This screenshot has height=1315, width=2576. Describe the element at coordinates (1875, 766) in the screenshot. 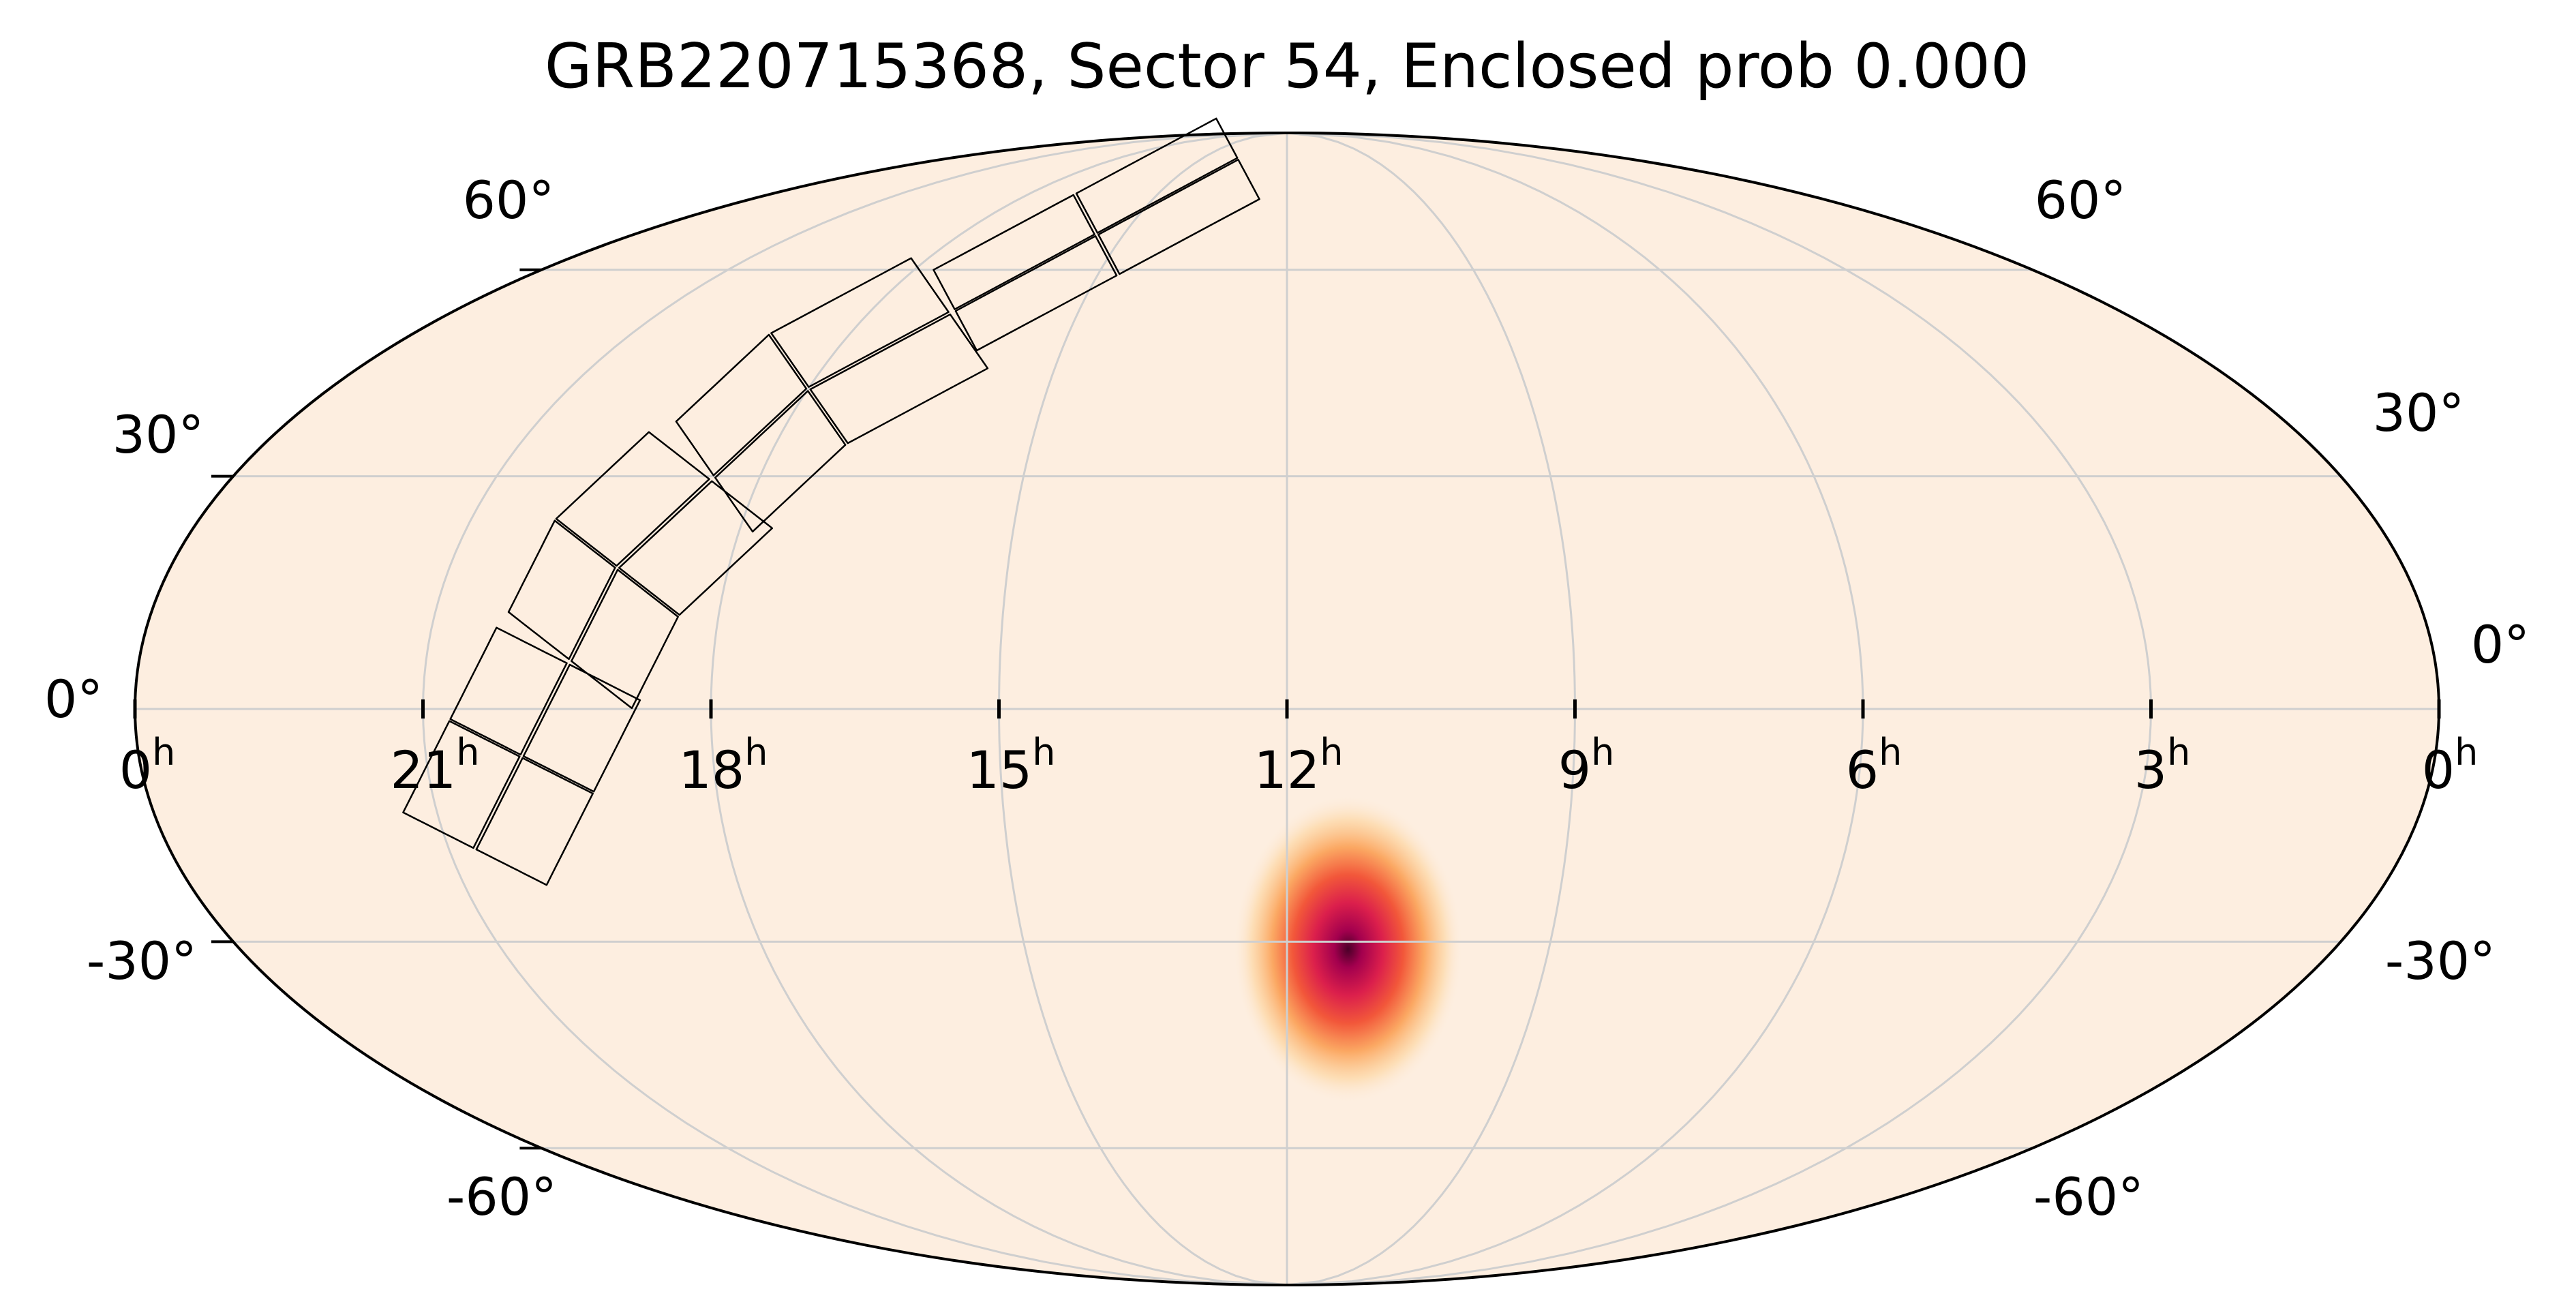

I see `ra-label-6: 6h` at that location.